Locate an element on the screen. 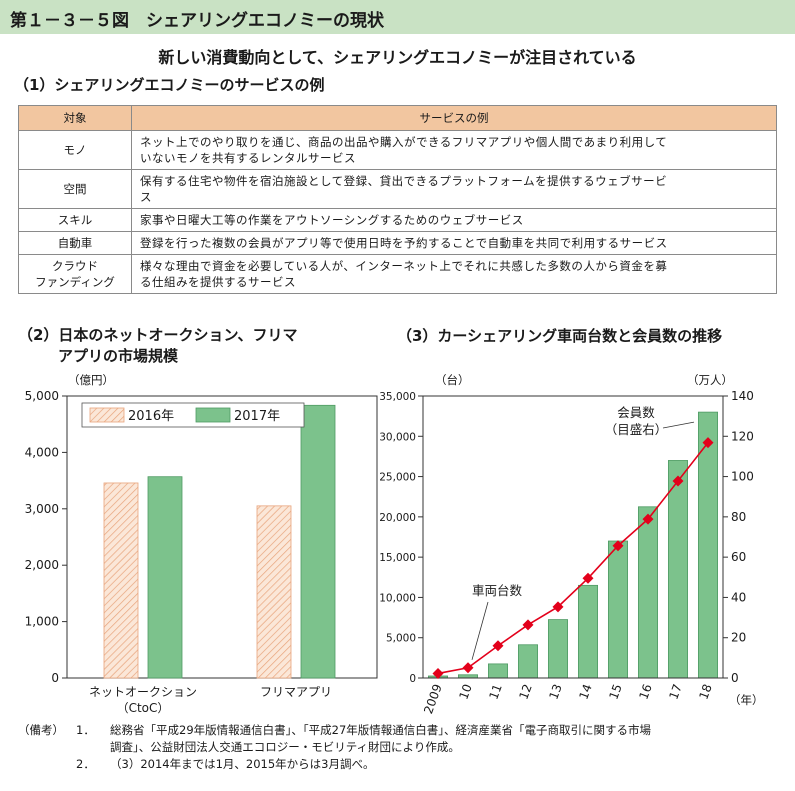 The width and height of the screenshot is (795, 791). x-year-label: 2009 is located at coordinates (433, 698).